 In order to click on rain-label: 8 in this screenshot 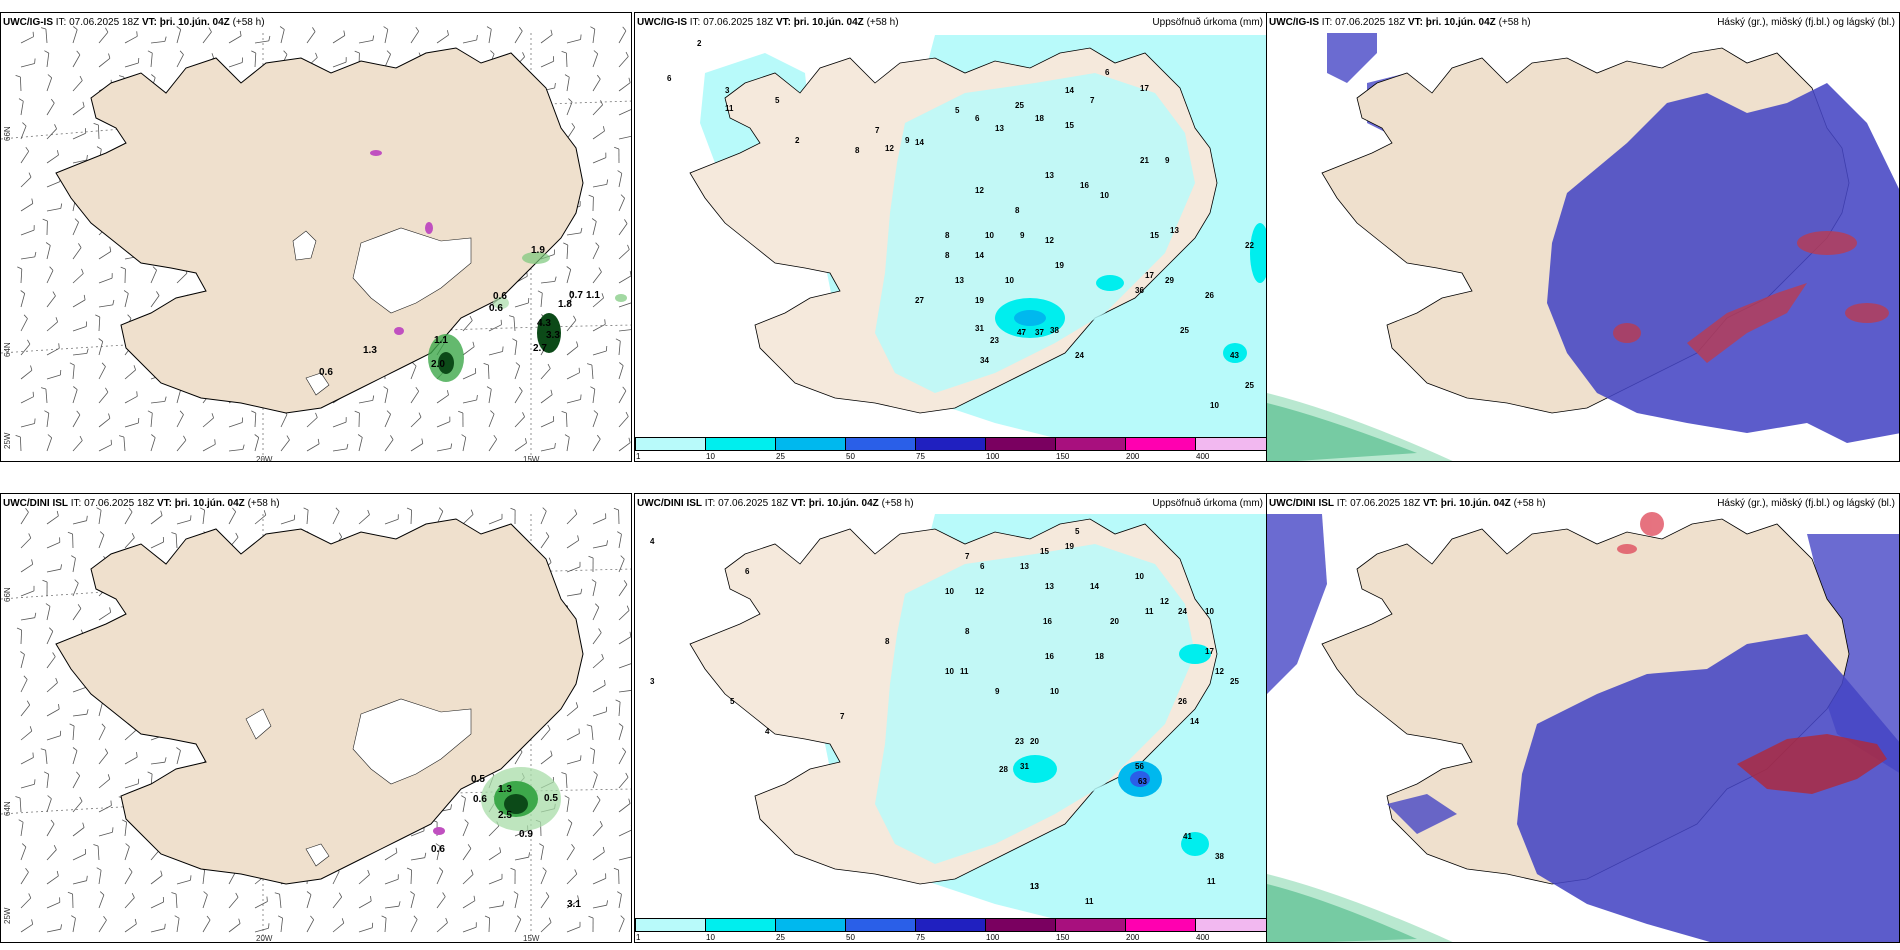, I will do `click(947, 235)`.